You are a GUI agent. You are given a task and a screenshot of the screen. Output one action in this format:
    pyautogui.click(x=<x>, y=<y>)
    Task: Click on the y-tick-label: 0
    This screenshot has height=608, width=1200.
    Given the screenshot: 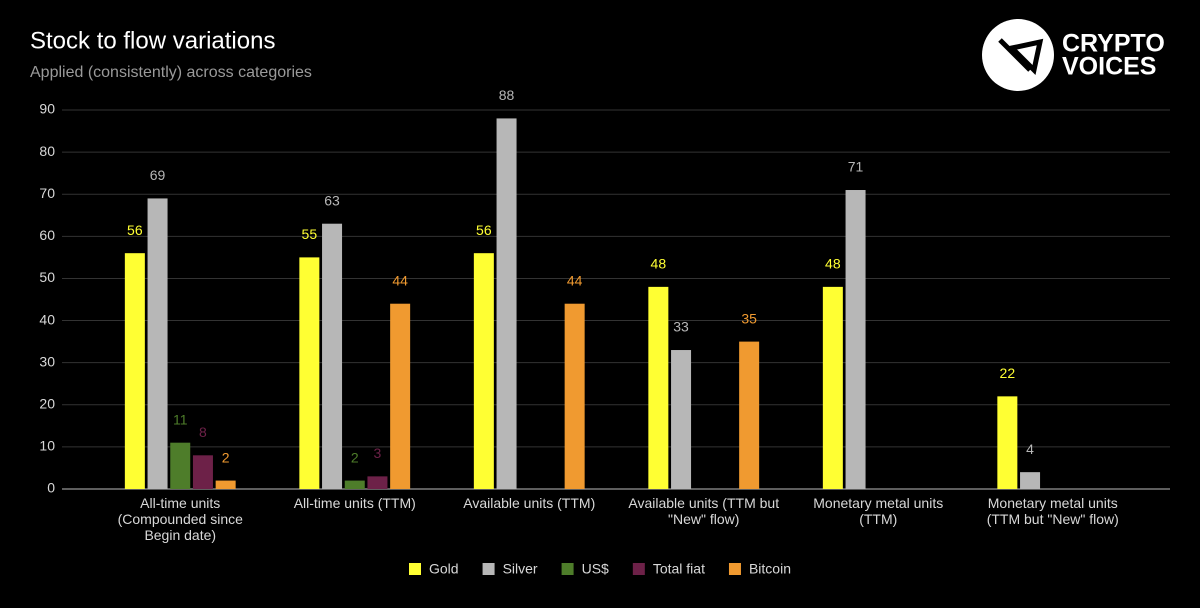 What is the action you would take?
    pyautogui.click(x=51, y=488)
    